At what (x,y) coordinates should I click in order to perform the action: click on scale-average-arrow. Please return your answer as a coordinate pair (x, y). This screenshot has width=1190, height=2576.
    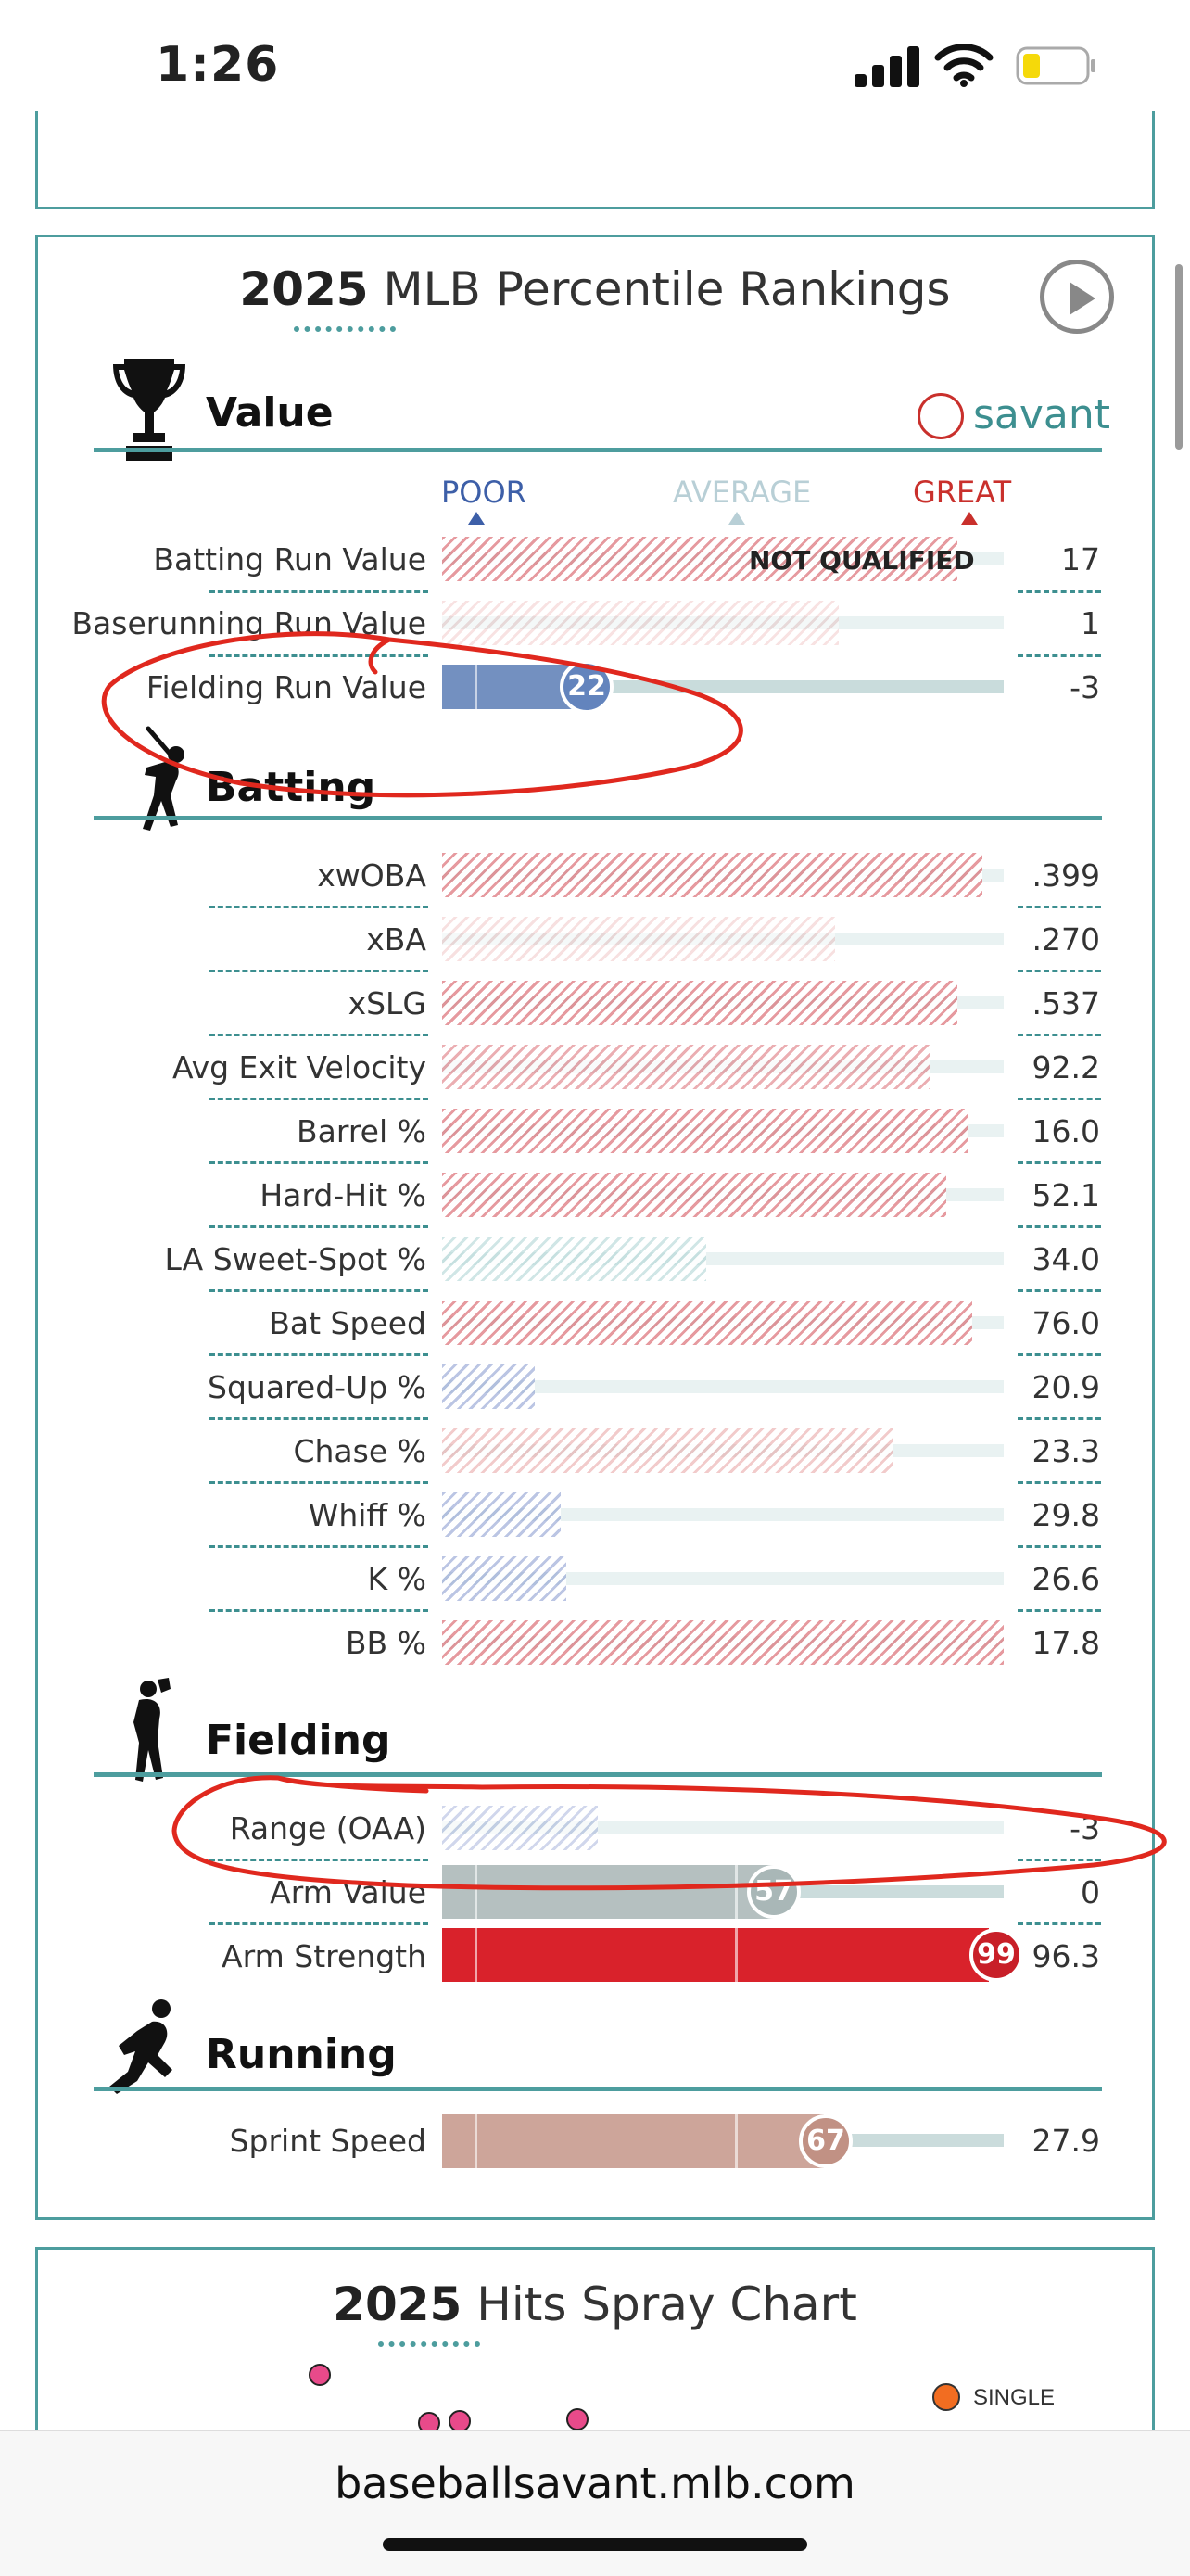
    Looking at the image, I should click on (736, 519).